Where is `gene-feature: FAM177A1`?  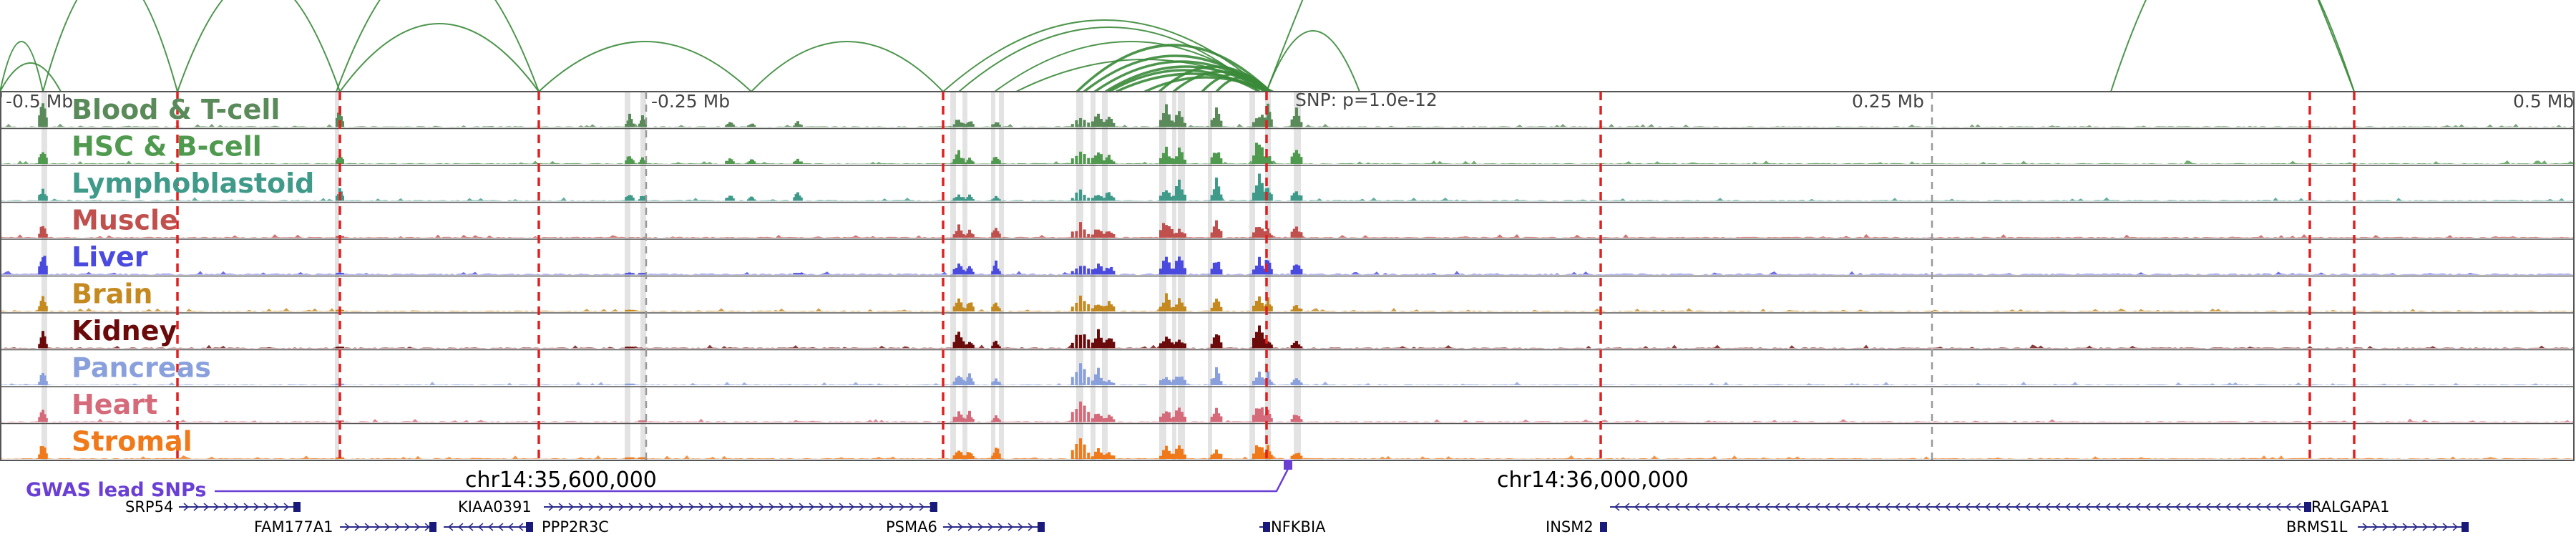 gene-feature: FAM177A1 is located at coordinates (345, 527).